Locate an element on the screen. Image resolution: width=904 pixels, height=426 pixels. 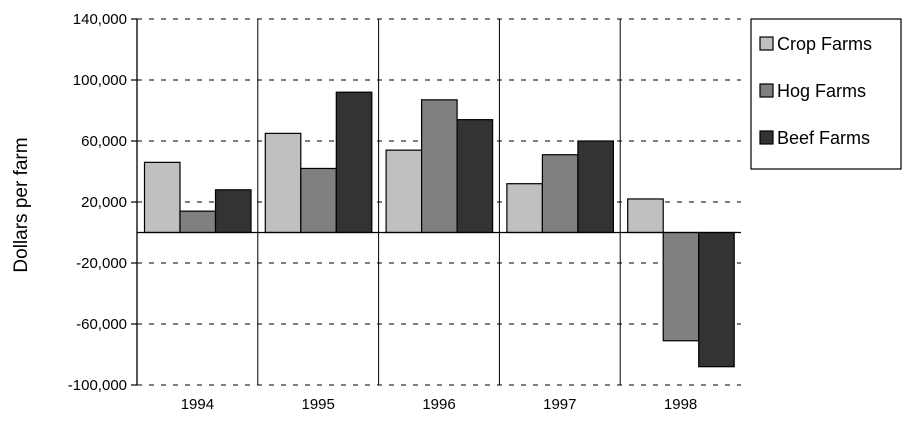
y-axis-label: Dollars per farm is located at coordinates (21, 204).